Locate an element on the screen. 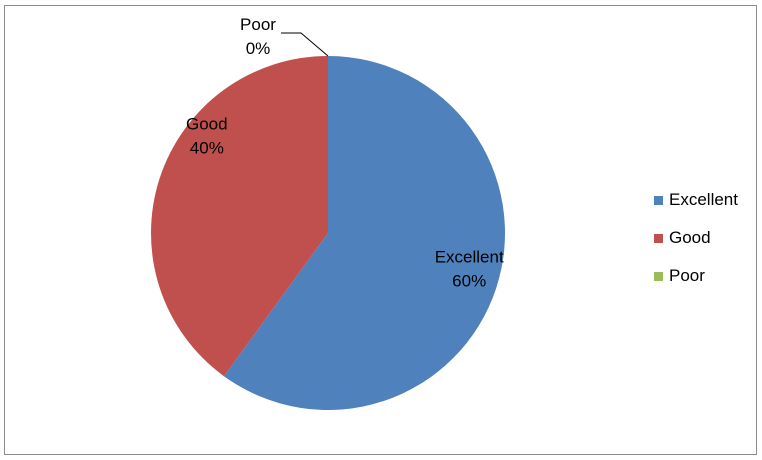  legend-item-good: Good is located at coordinates (704, 238).